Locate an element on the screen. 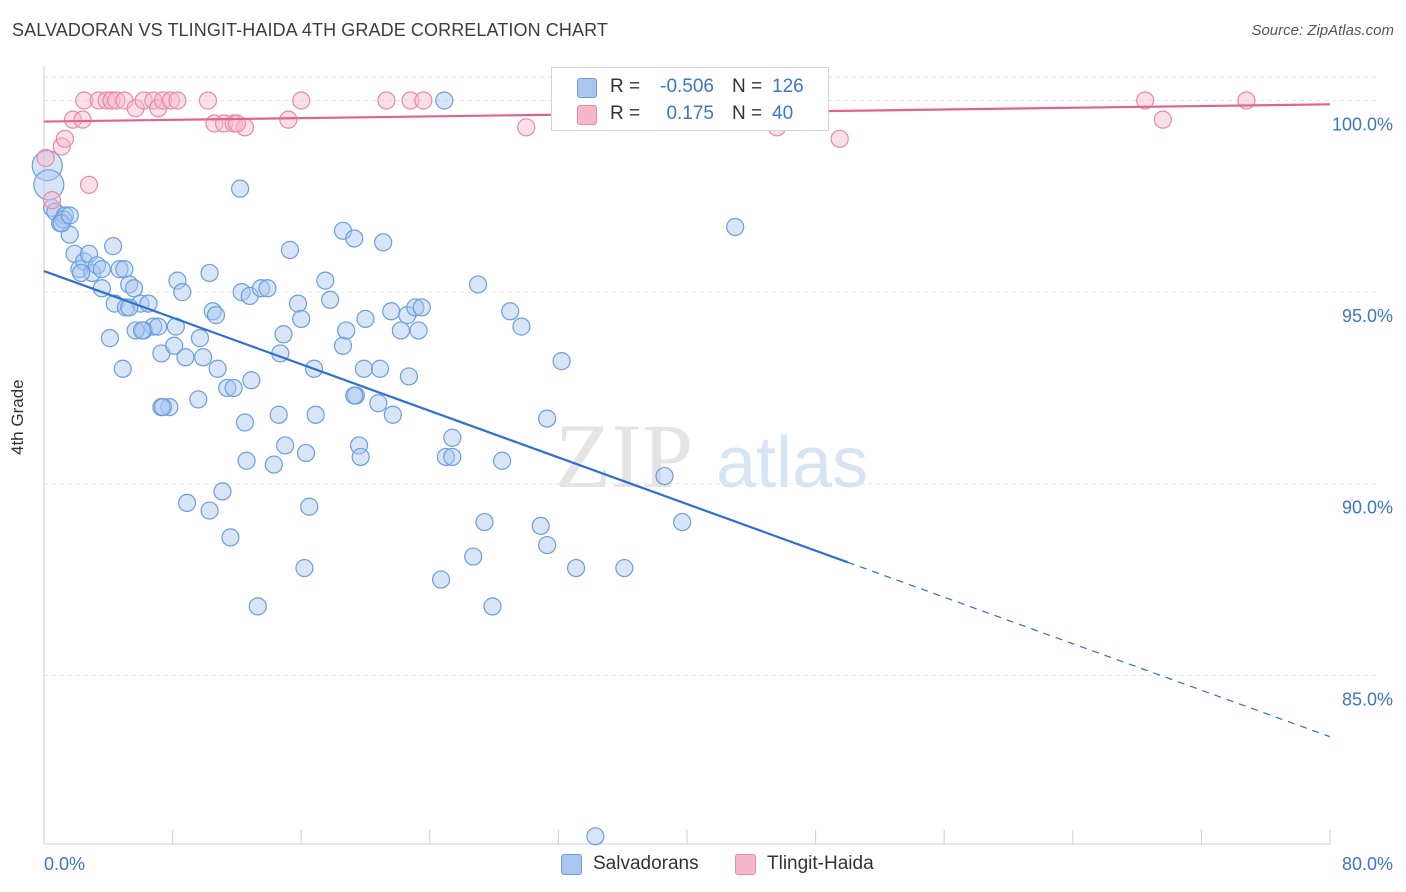  y-tick-label: 85.0% is located at coordinates (1367, 699).